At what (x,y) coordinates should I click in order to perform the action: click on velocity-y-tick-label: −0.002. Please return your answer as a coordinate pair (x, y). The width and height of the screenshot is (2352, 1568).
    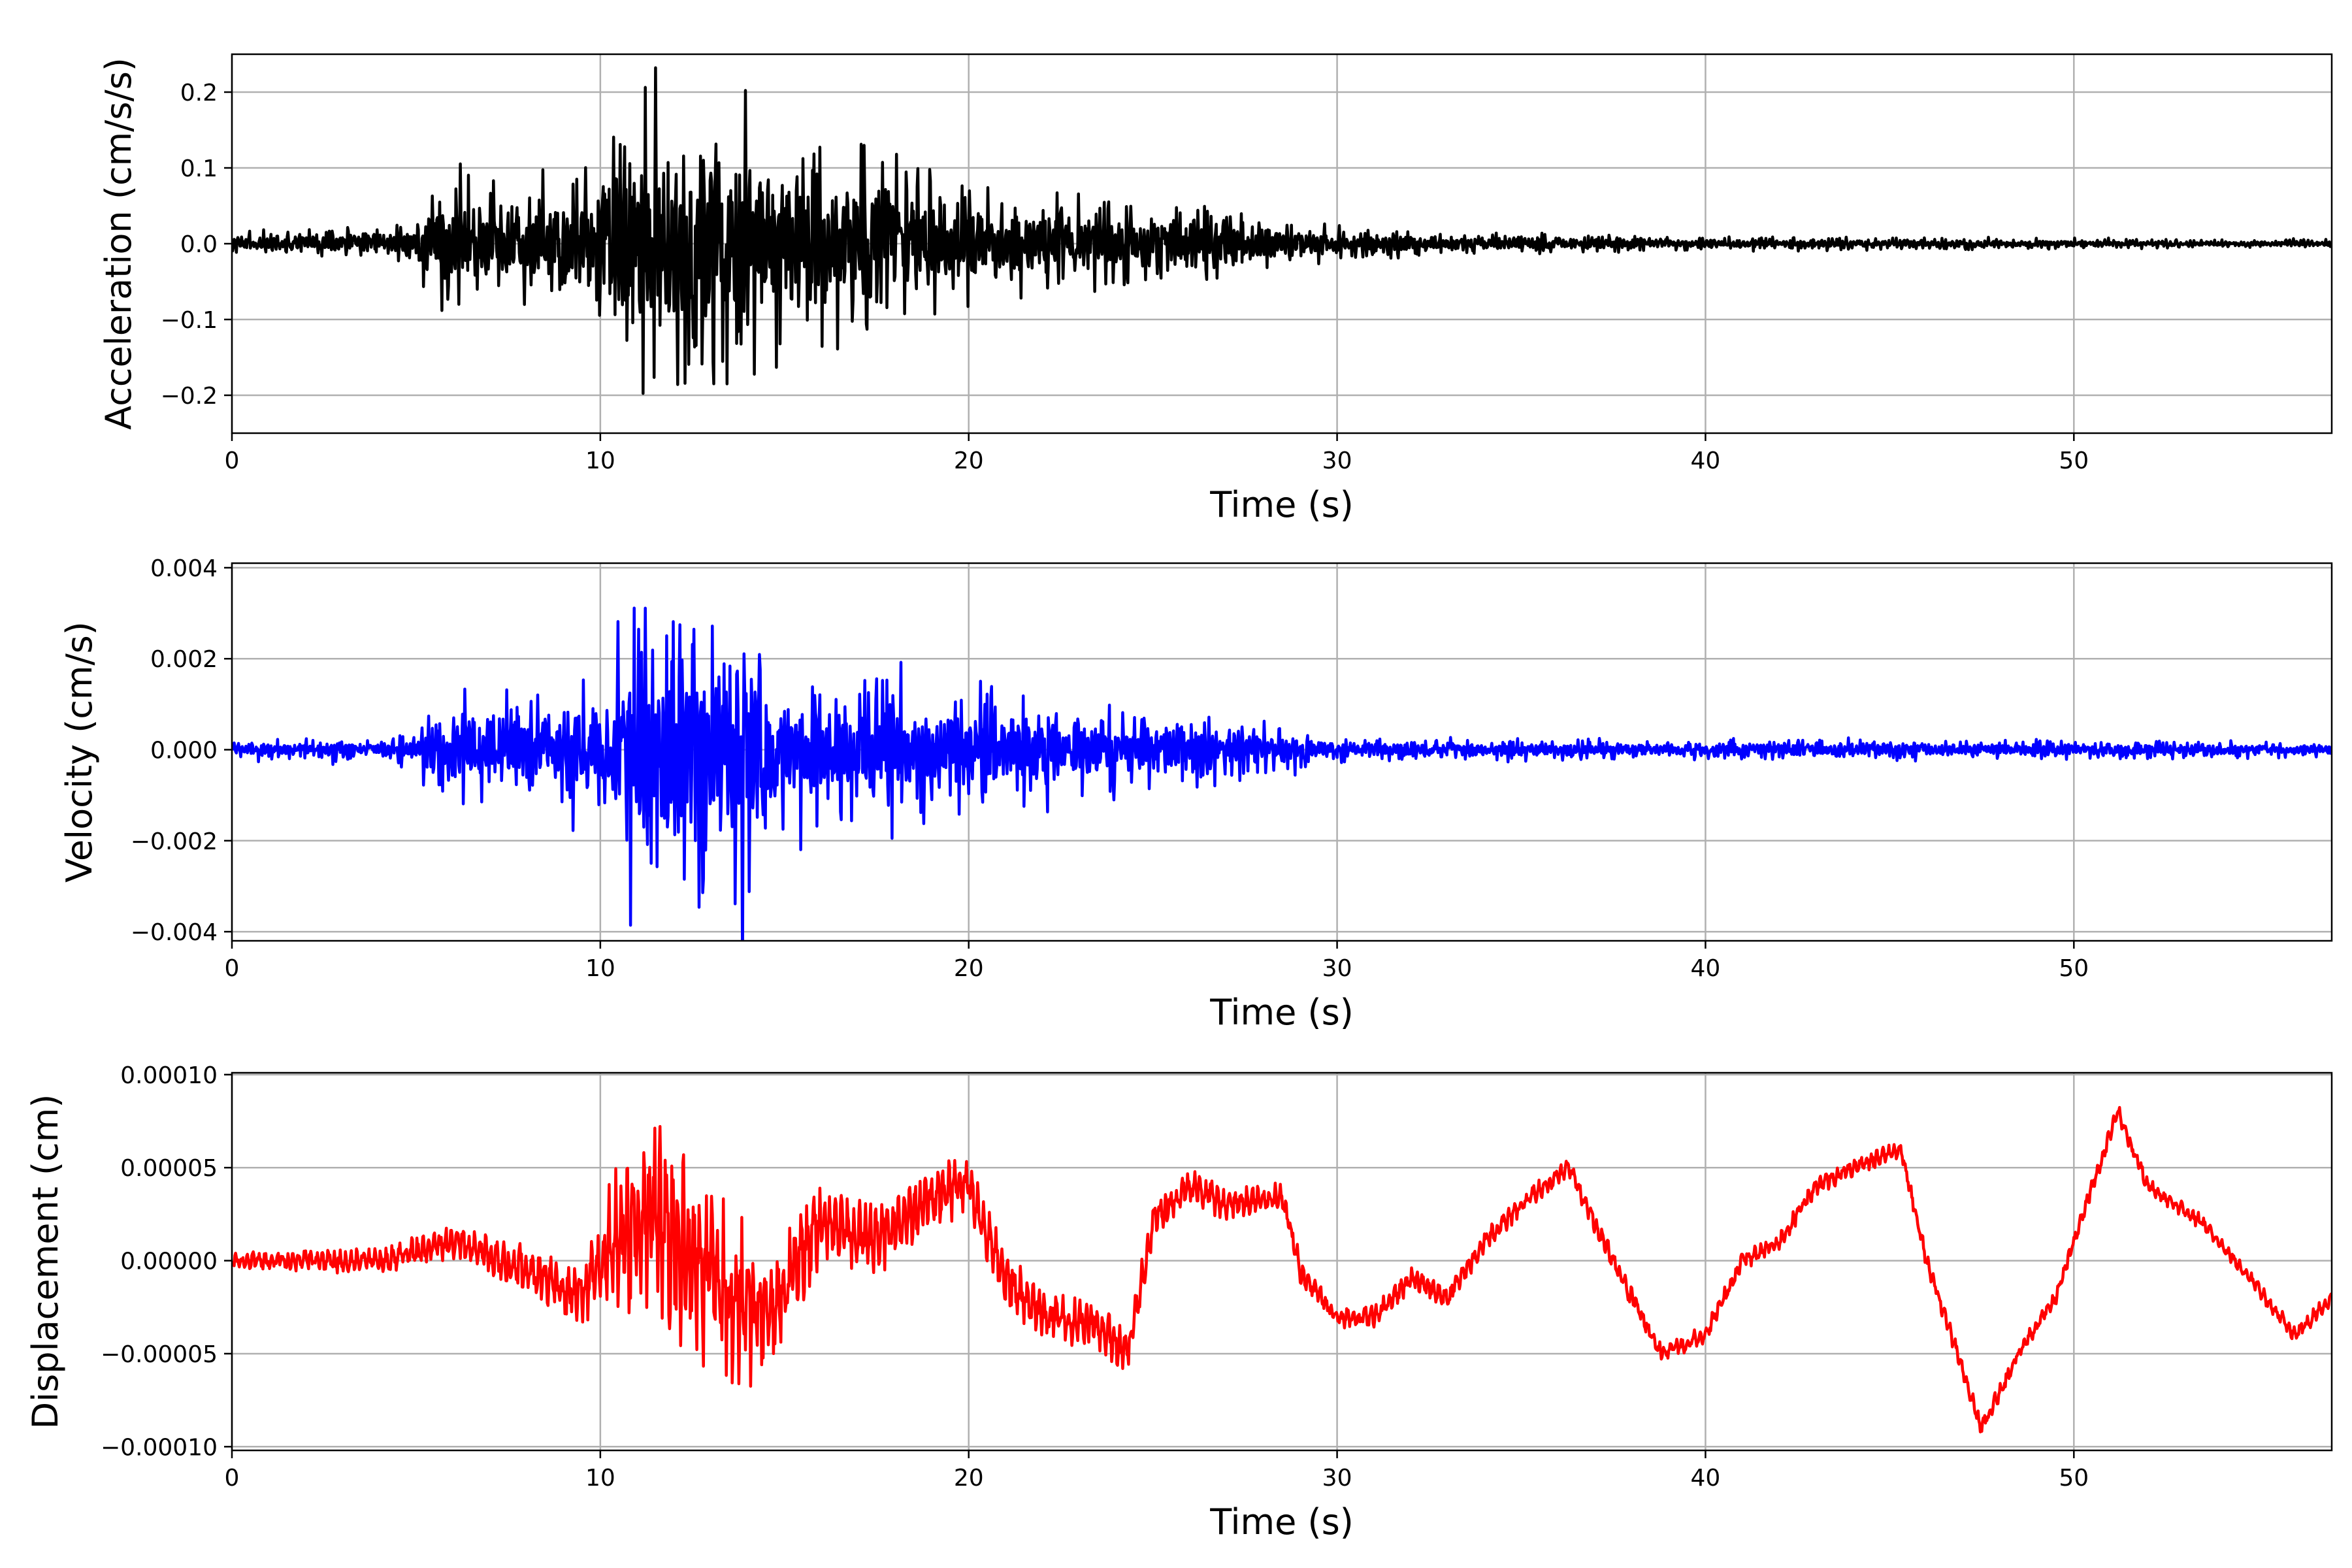
    Looking at the image, I should click on (174, 841).